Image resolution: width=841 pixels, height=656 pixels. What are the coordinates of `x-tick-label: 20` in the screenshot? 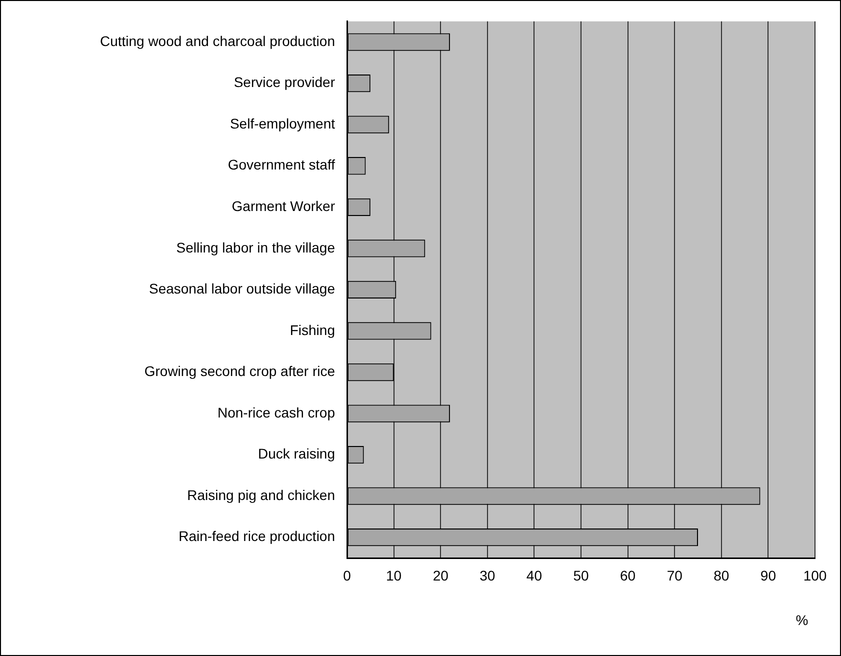 It's located at (440, 575).